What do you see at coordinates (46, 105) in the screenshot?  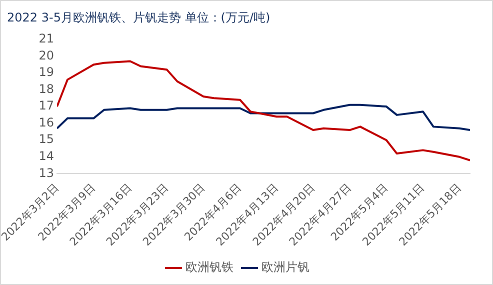 I see `y-tick-label: 17` at bounding box center [46, 105].